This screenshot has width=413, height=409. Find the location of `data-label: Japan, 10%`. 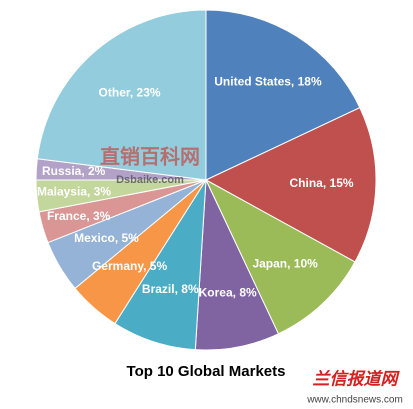

data-label: Japan, 10% is located at coordinates (285, 263).